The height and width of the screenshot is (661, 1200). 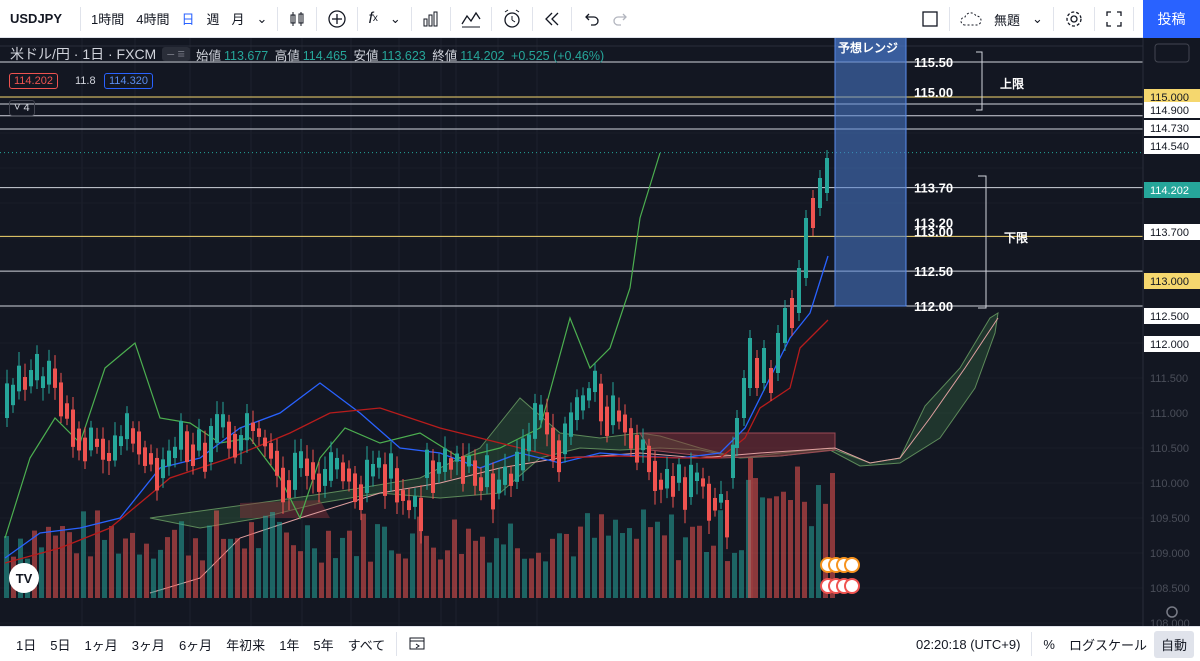 I want to click on gear-icon, so click(x=1074, y=19).